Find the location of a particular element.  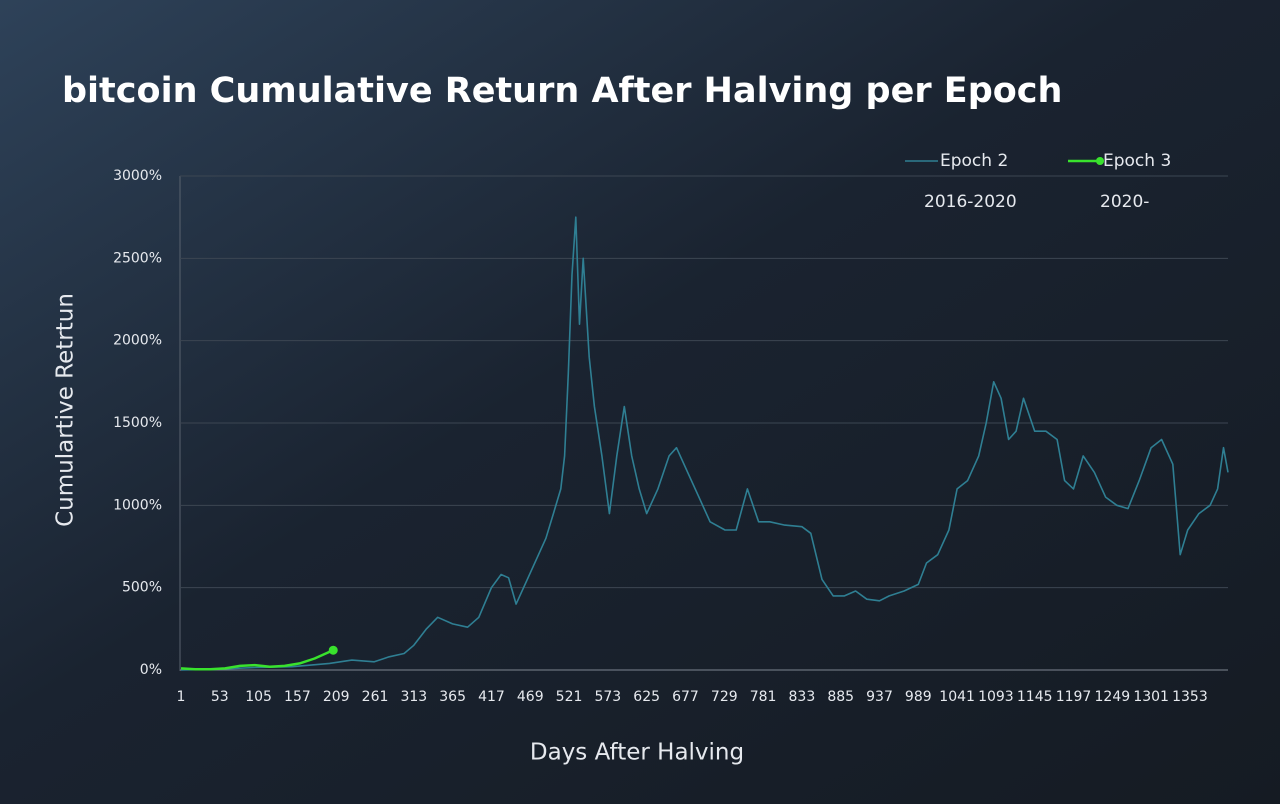

x-tick-label: 1249 is located at coordinates (1113, 697).